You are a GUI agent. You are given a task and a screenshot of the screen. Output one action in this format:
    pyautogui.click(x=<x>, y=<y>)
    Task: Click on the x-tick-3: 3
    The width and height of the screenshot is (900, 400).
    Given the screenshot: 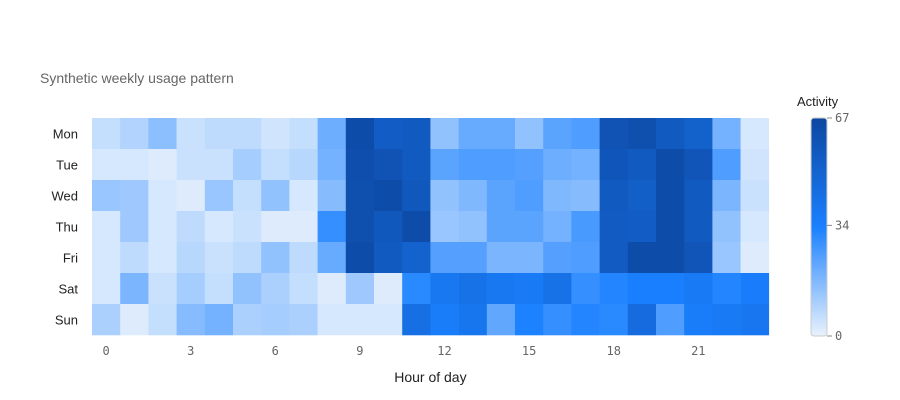 What is the action you would take?
    pyautogui.click(x=190, y=351)
    